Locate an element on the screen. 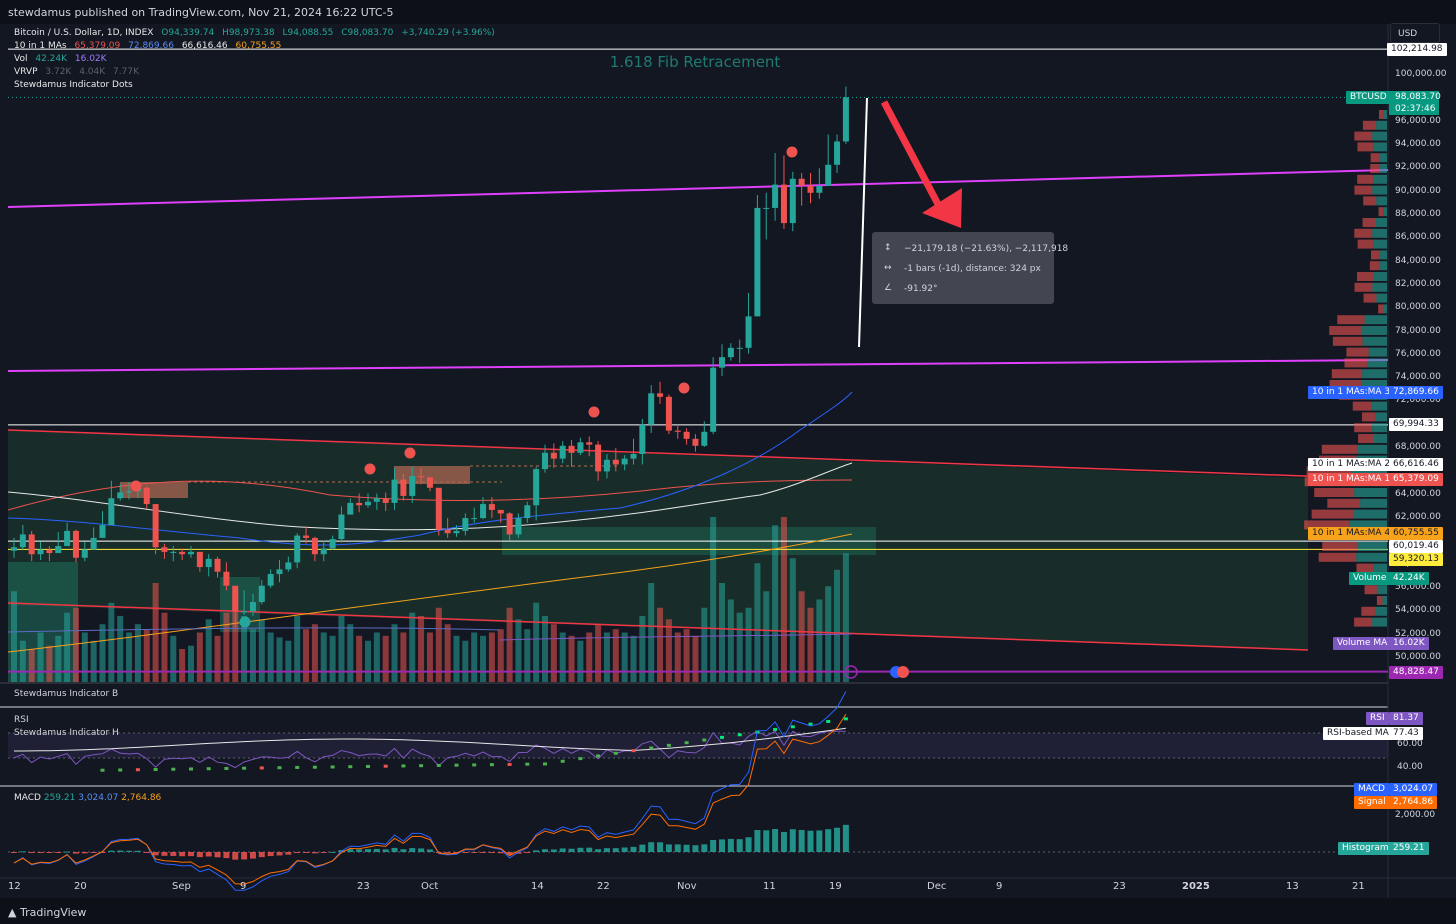 The width and height of the screenshot is (1456, 924). rsi-name: RSI is located at coordinates (21, 720).